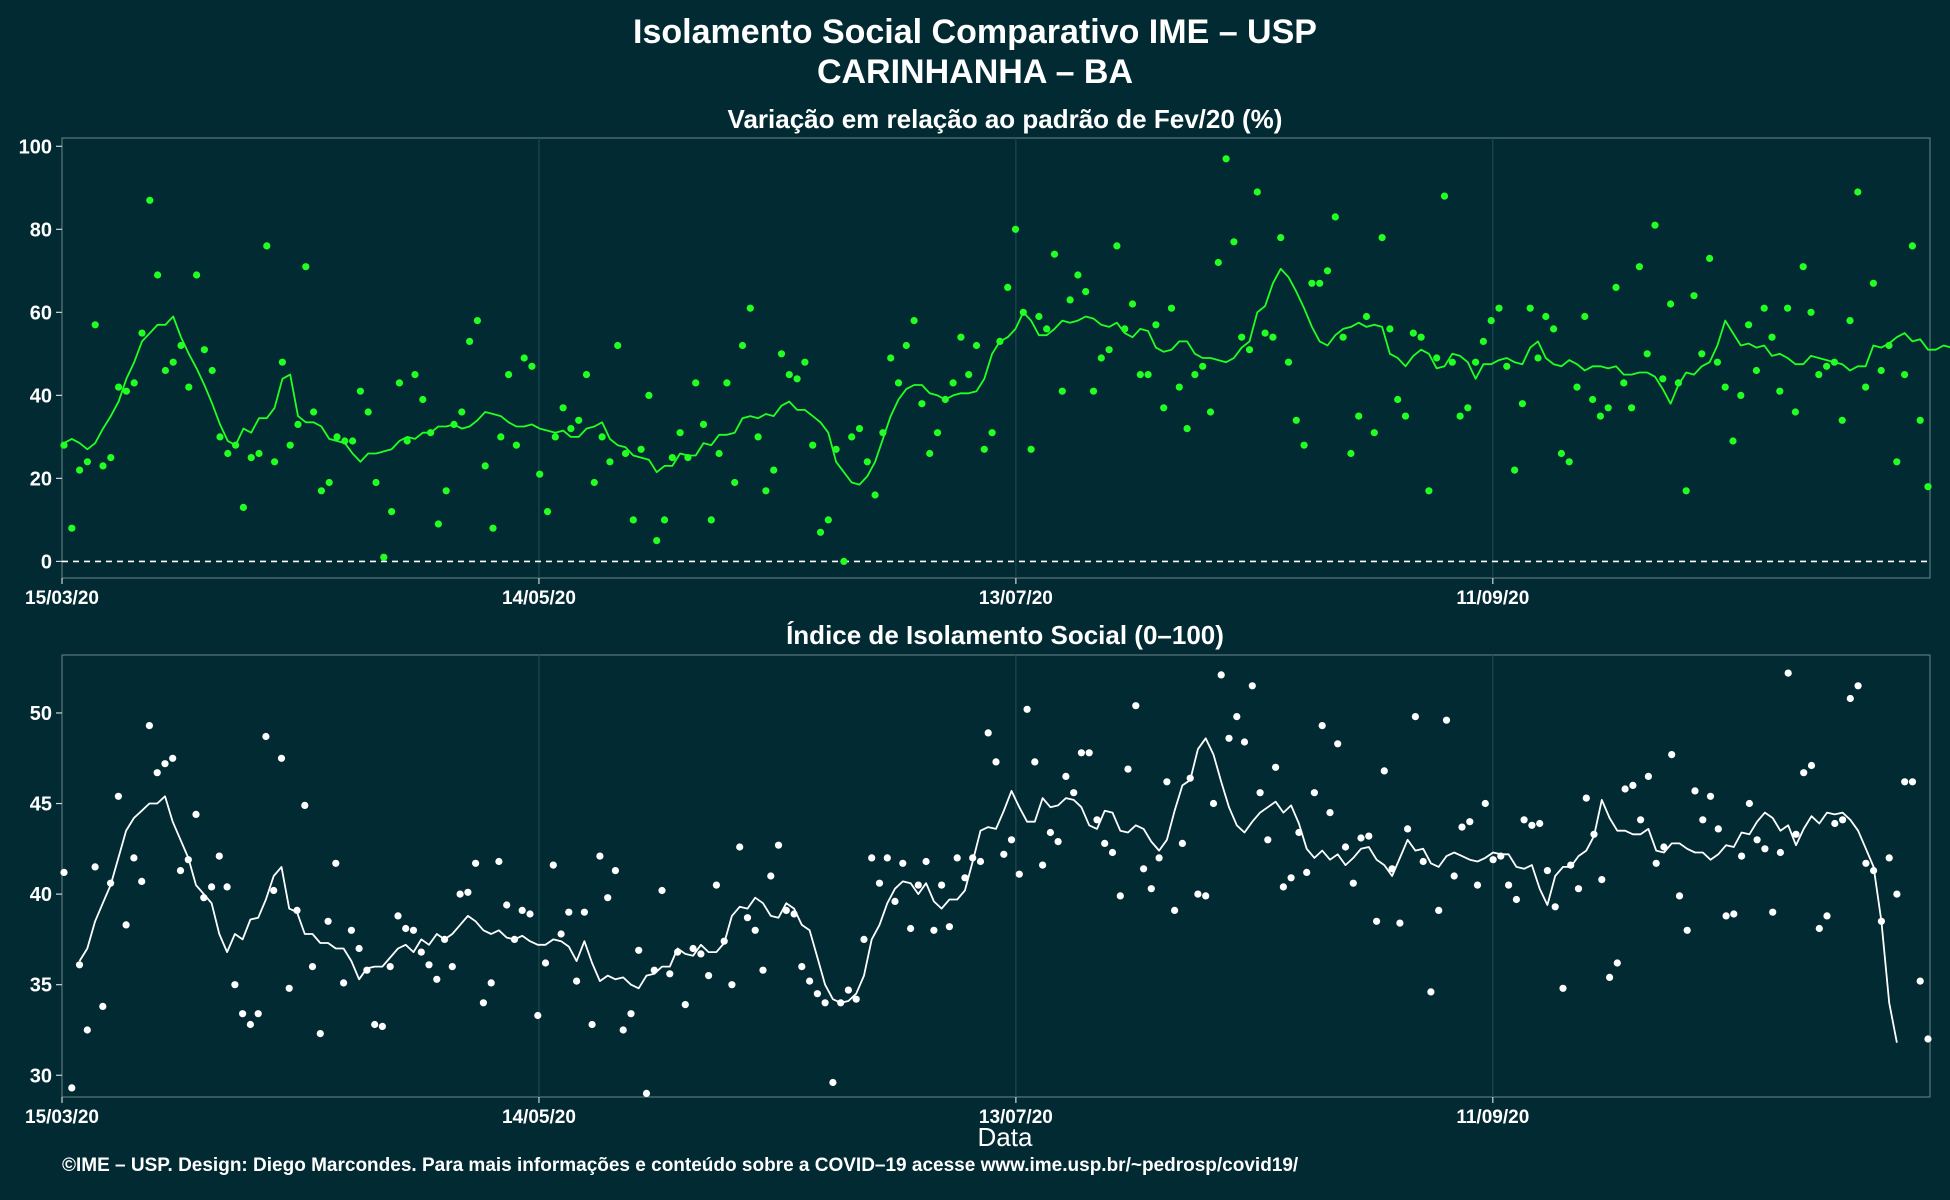 The width and height of the screenshot is (1950, 1200). Describe the element at coordinates (41, 479) in the screenshot. I see `var-y-tick-label: 20` at that location.